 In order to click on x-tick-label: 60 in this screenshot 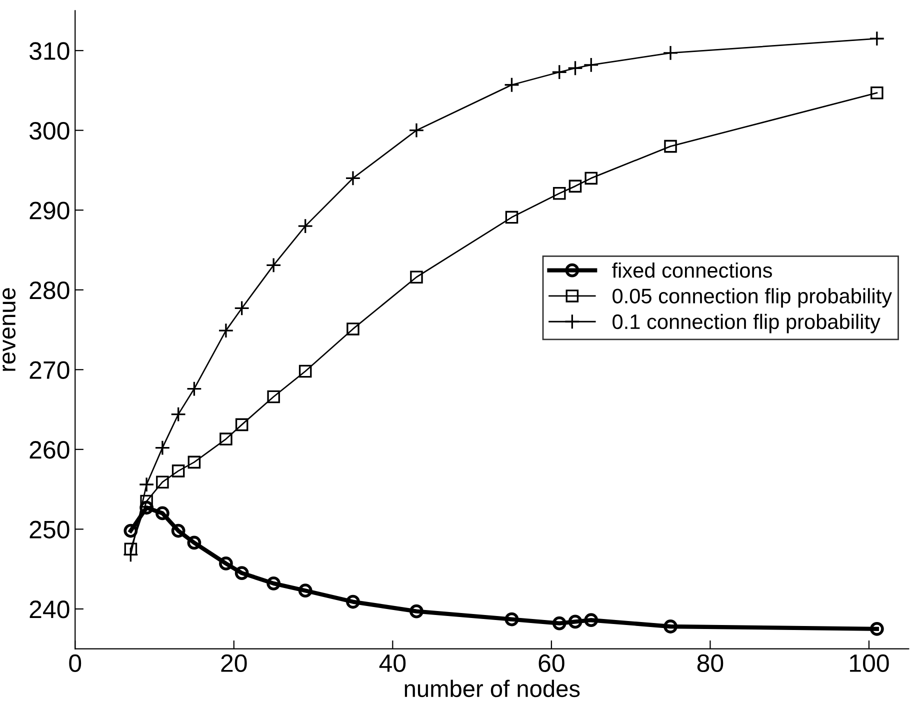, I will do `click(551, 663)`.